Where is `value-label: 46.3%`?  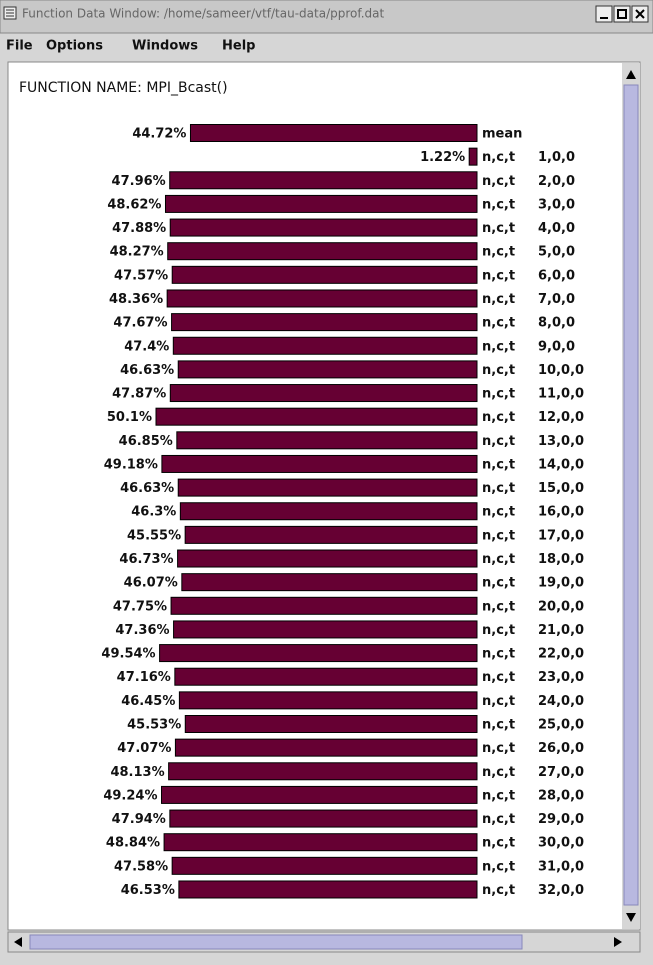 value-label: 46.3% is located at coordinates (153, 512).